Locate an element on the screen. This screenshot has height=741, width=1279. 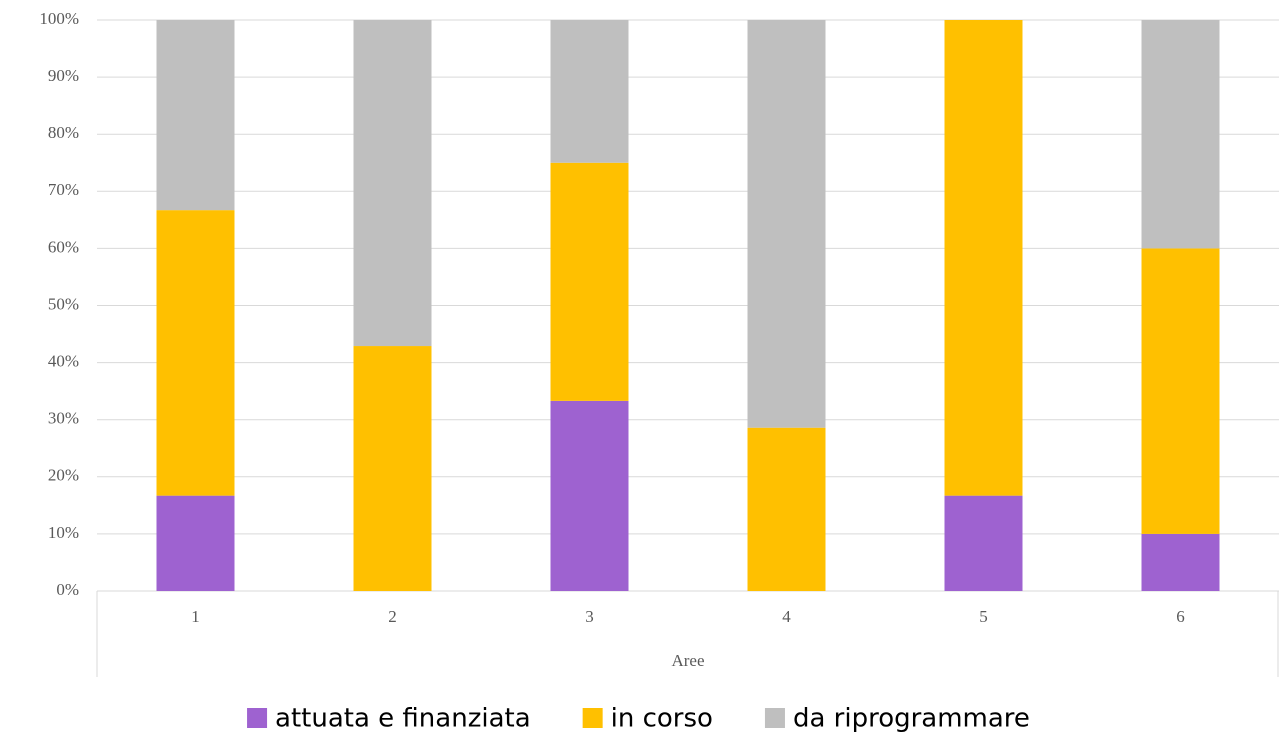
x-tick-label: 5 is located at coordinates (983, 616).